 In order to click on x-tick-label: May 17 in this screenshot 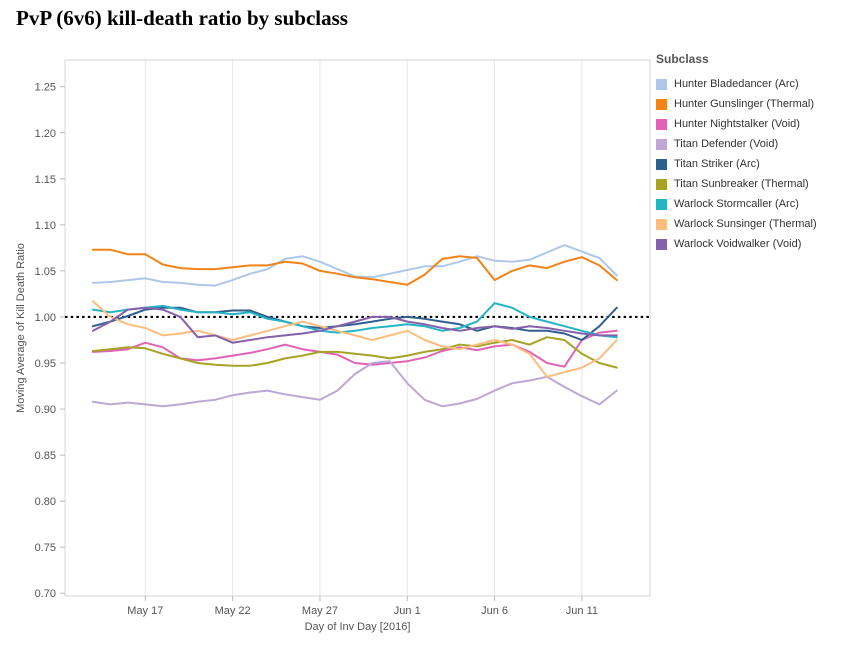, I will do `click(145, 611)`.